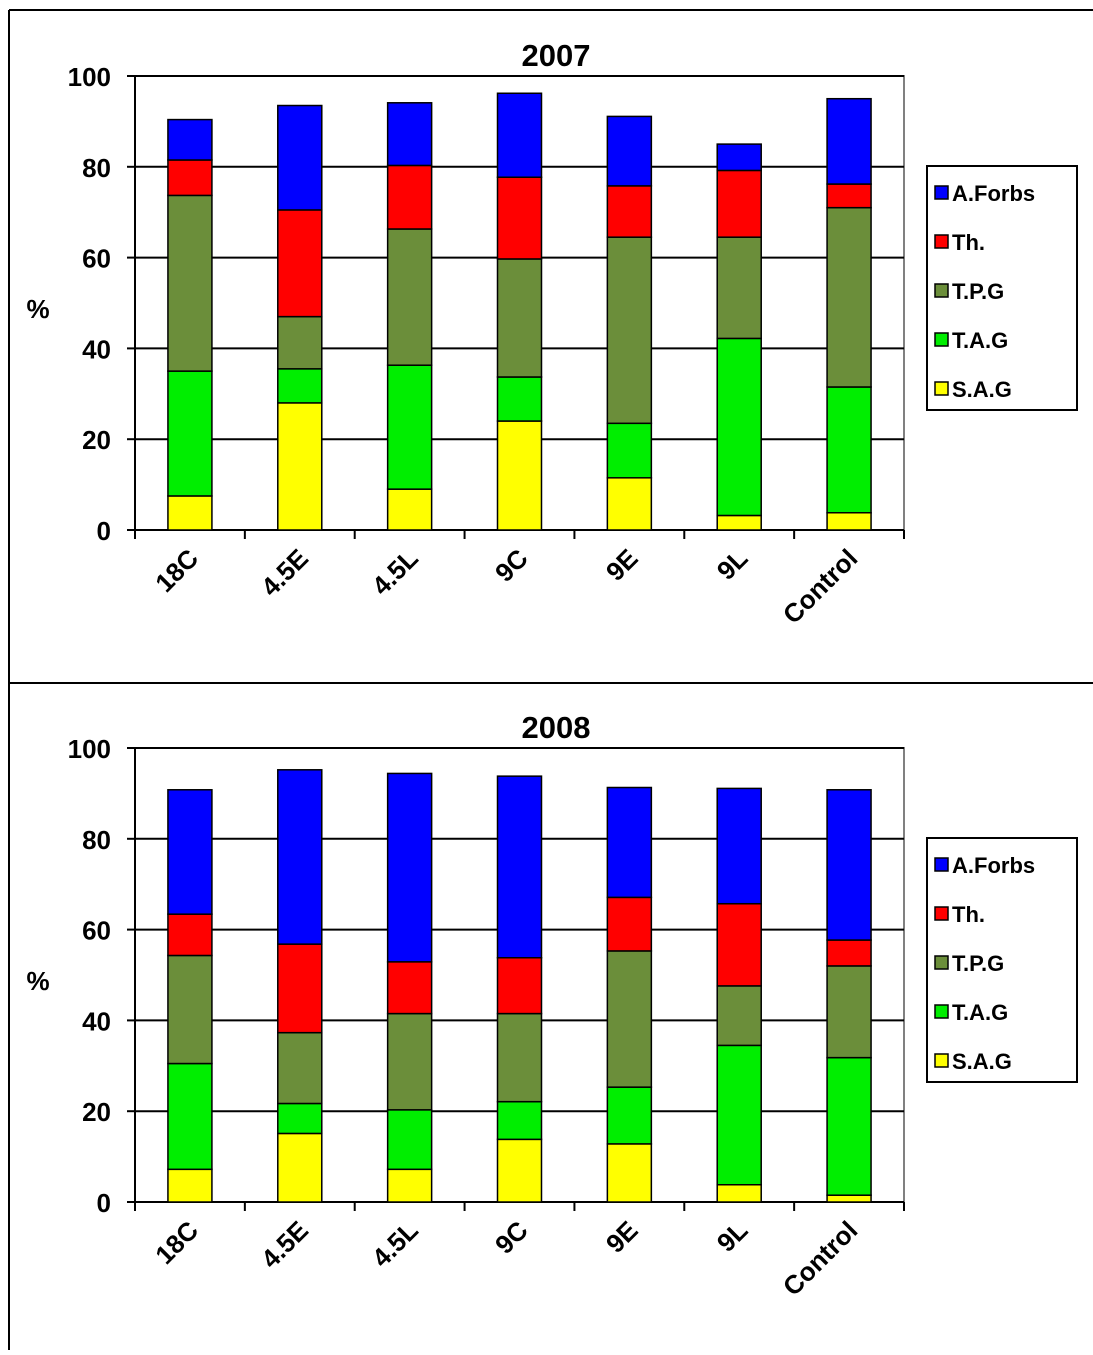 The height and width of the screenshot is (1355, 1093). I want to click on x-tick-label: 18C, so click(176, 570).